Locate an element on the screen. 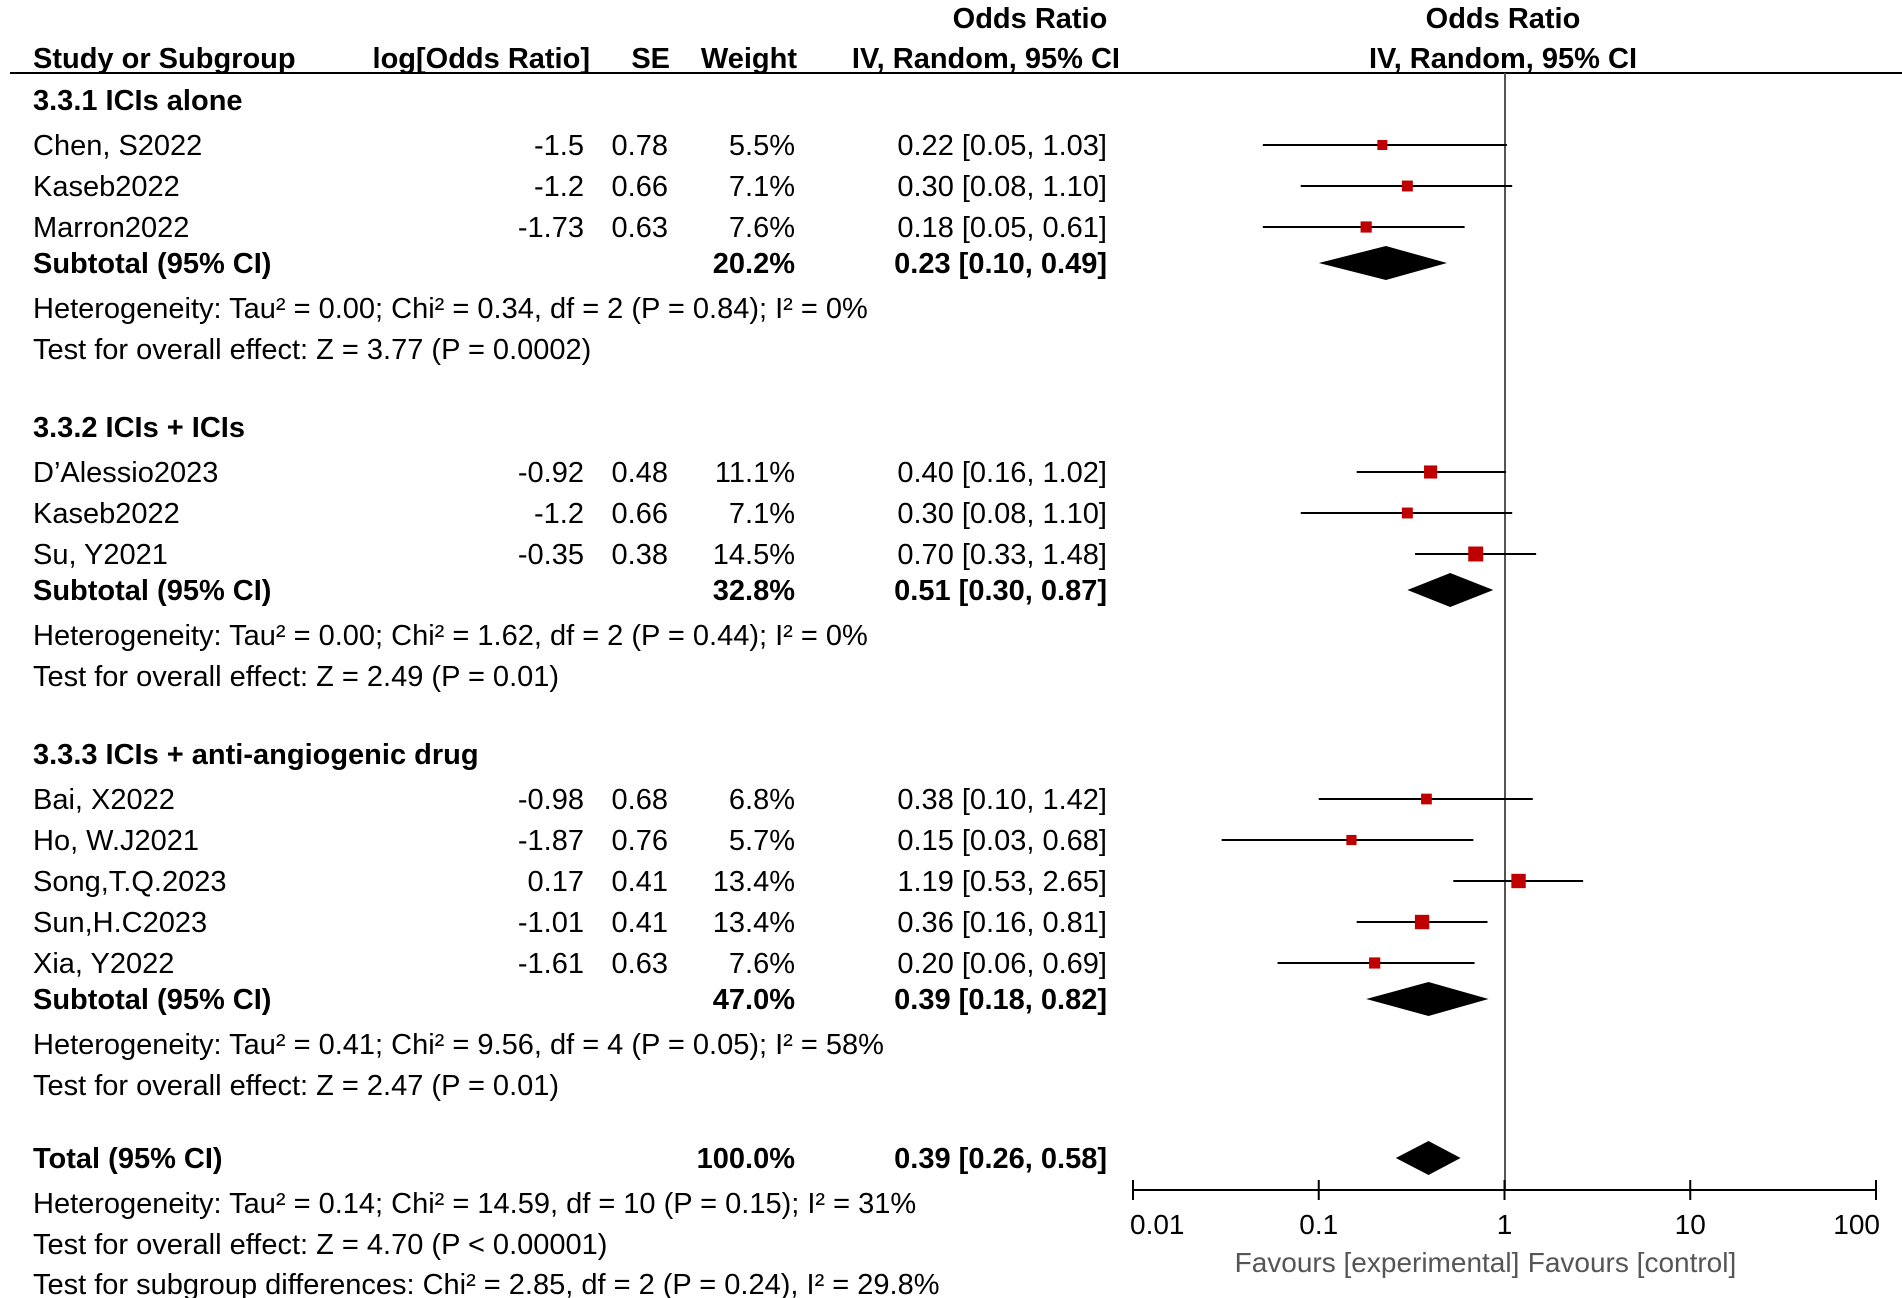 The image size is (1902, 1298). favours-control-label: Favours [control] is located at coordinates (1632, 1262).